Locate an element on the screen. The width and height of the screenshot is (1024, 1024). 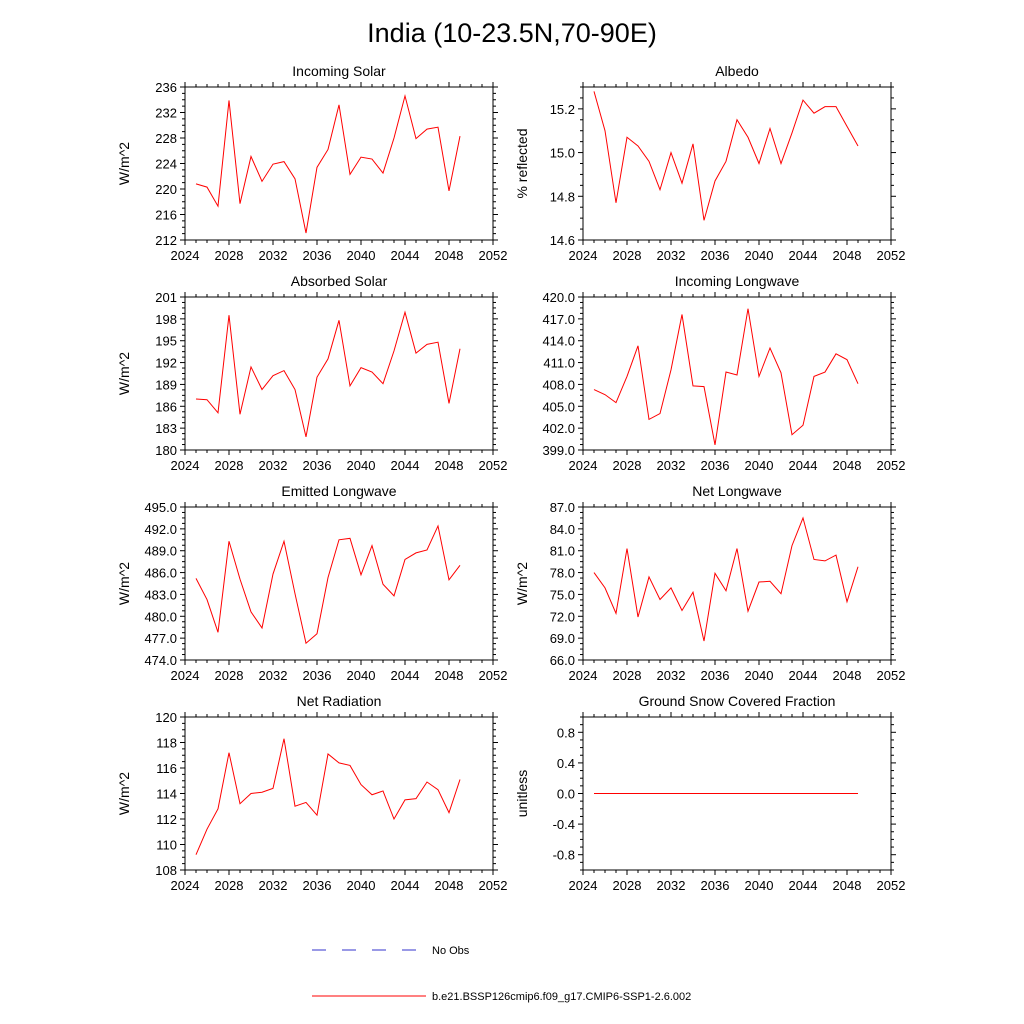
y-tick-label: 114 is located at coordinates (166, 794).